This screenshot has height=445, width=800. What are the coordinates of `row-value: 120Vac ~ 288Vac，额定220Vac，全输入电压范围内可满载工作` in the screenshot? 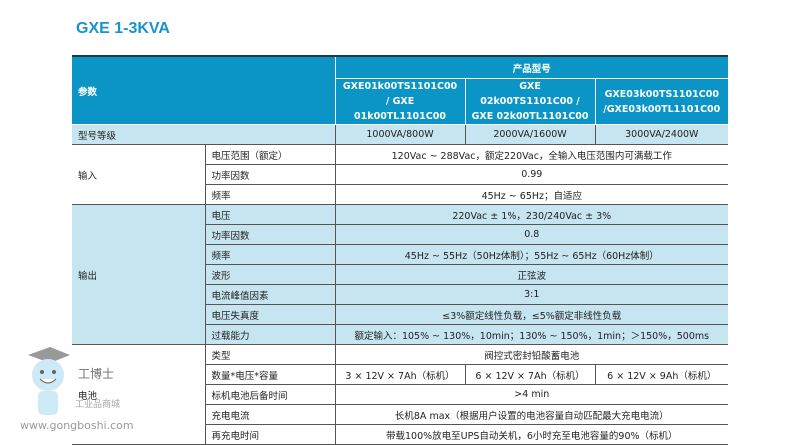 It's located at (531, 154).